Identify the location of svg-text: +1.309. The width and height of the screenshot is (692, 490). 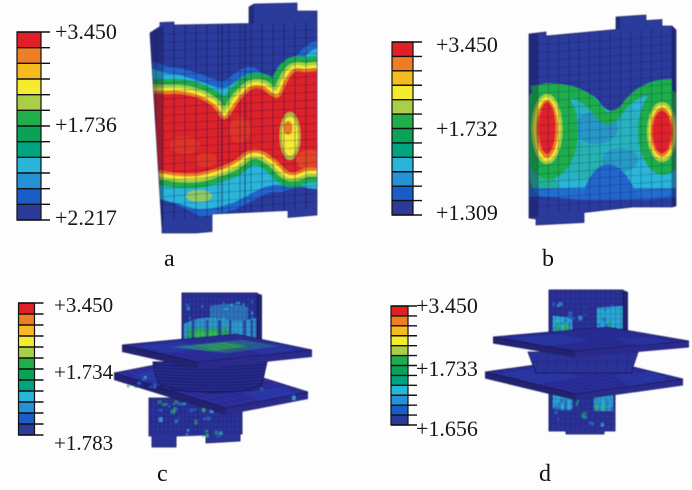
(467, 212).